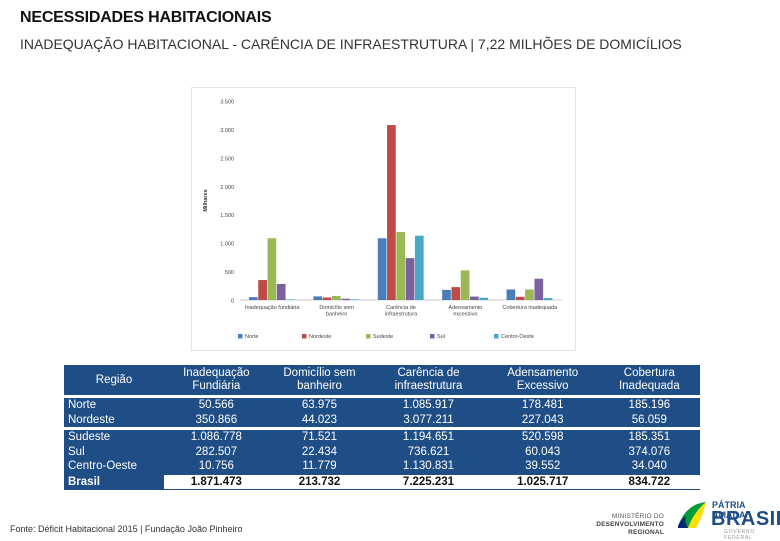 Image resolution: width=780 pixels, height=541 pixels. Describe the element at coordinates (542, 481) in the screenshot. I see `cell-total: 1.025.717` at that location.